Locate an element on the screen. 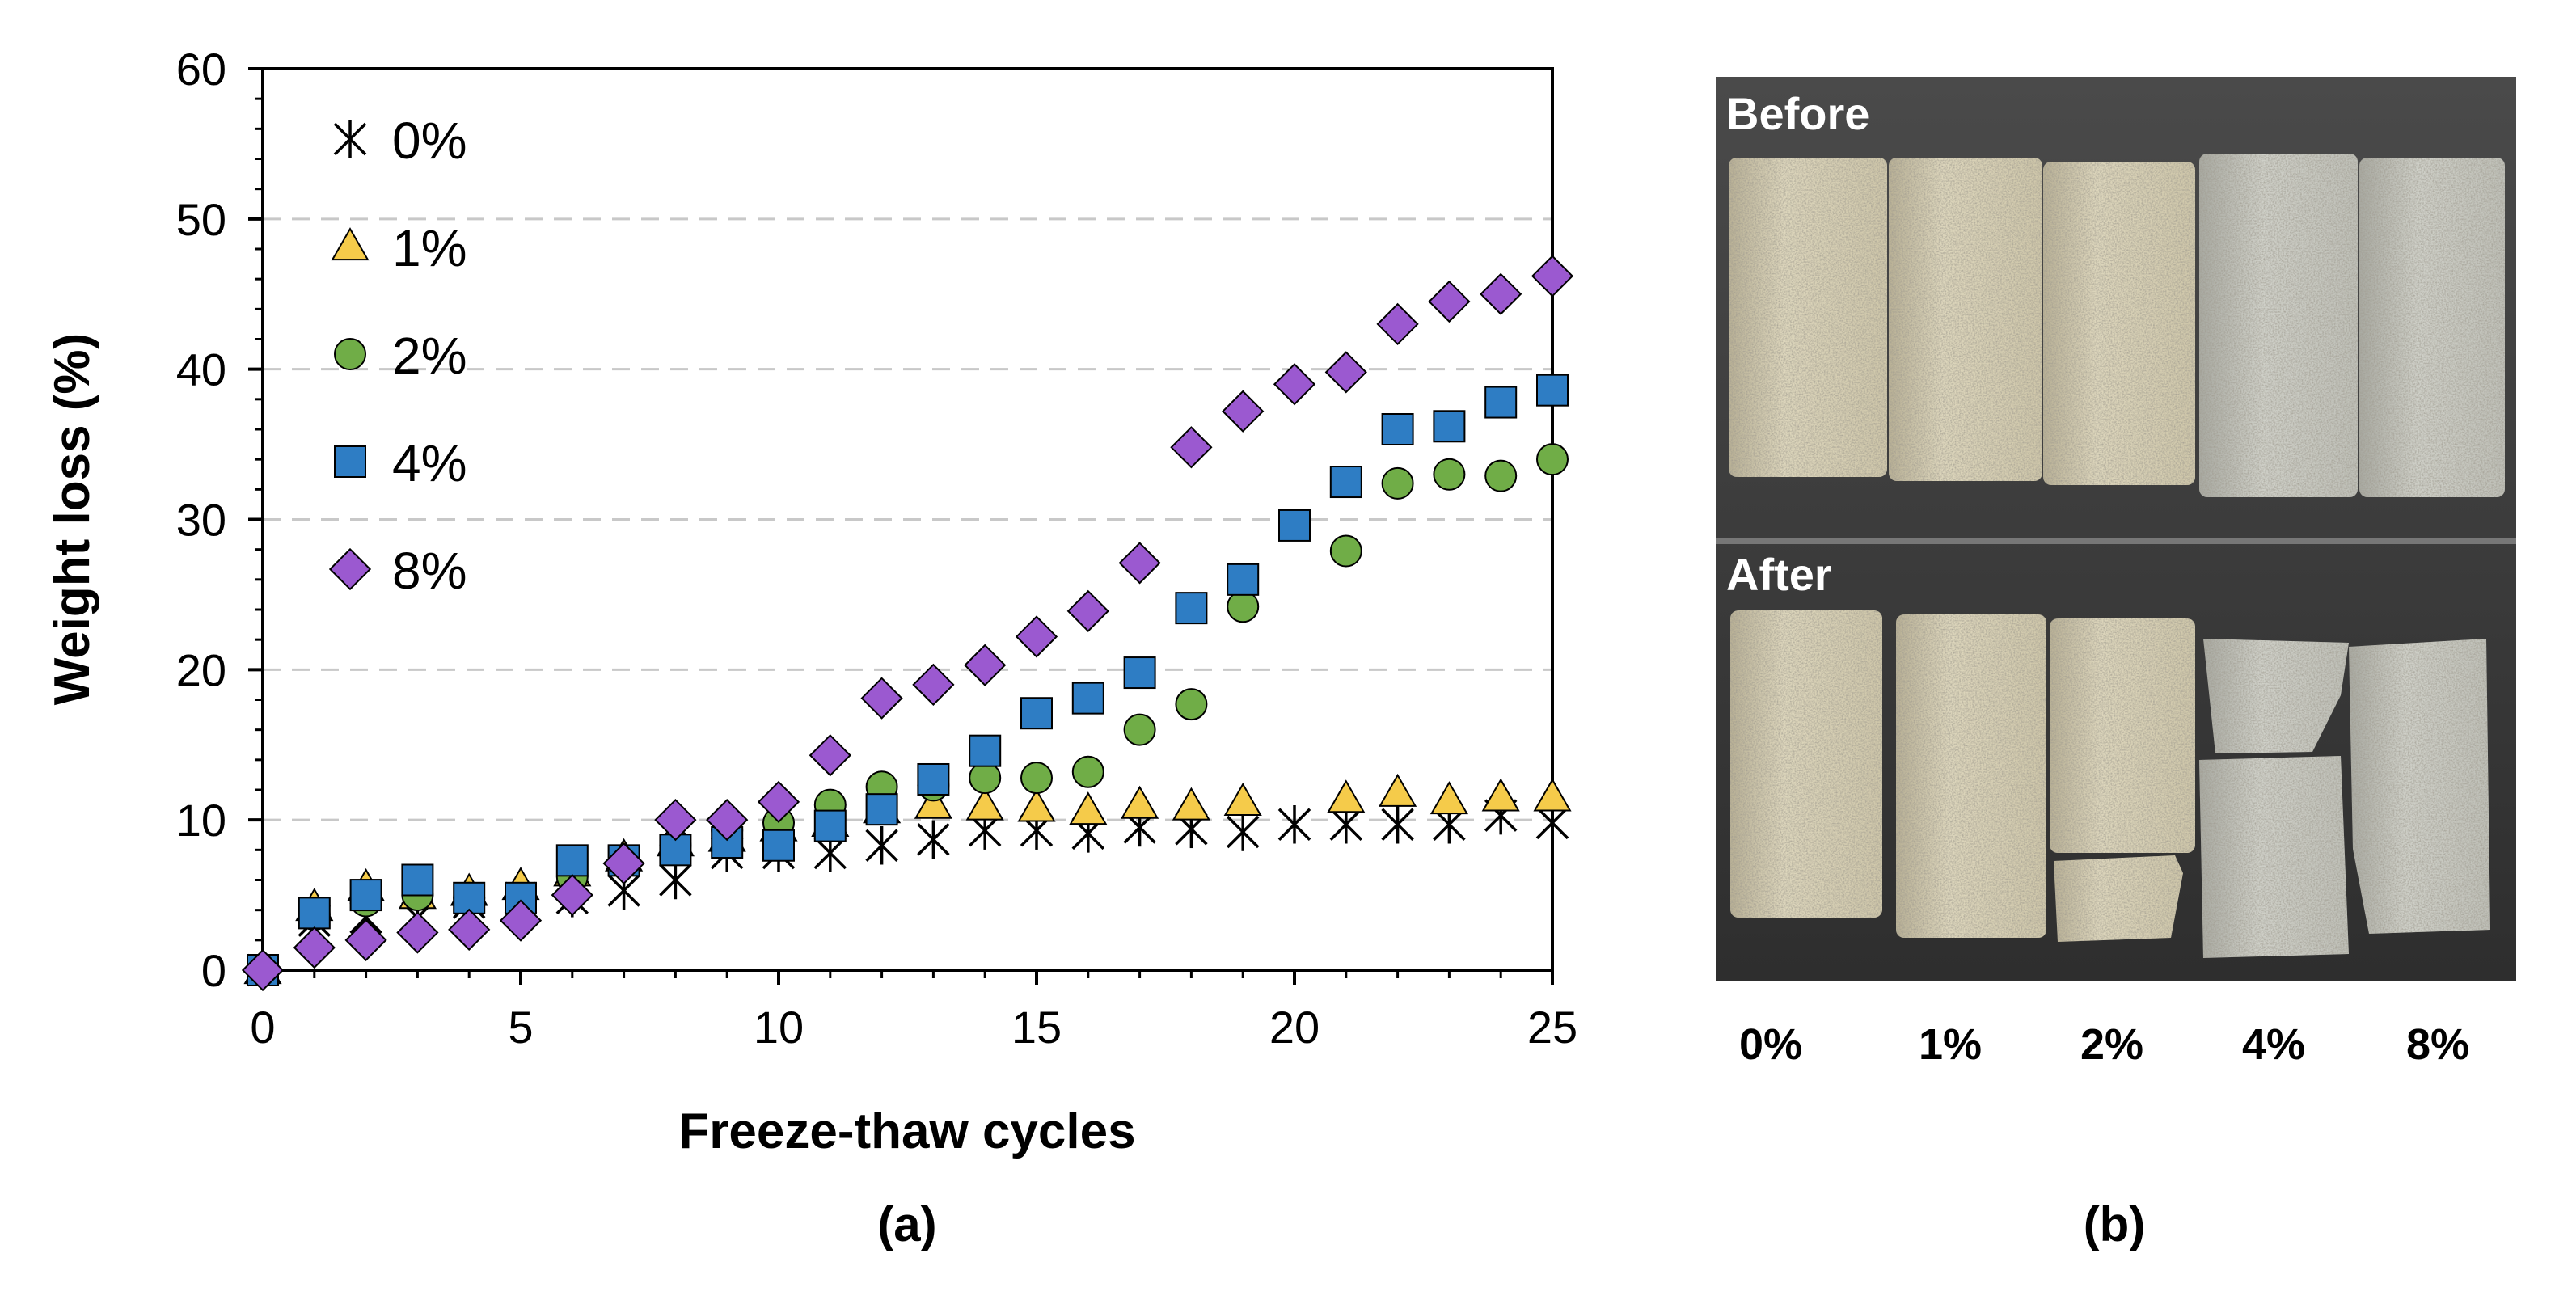 The width and height of the screenshot is (2576, 1300). y-tick-label: 30 is located at coordinates (201, 521).